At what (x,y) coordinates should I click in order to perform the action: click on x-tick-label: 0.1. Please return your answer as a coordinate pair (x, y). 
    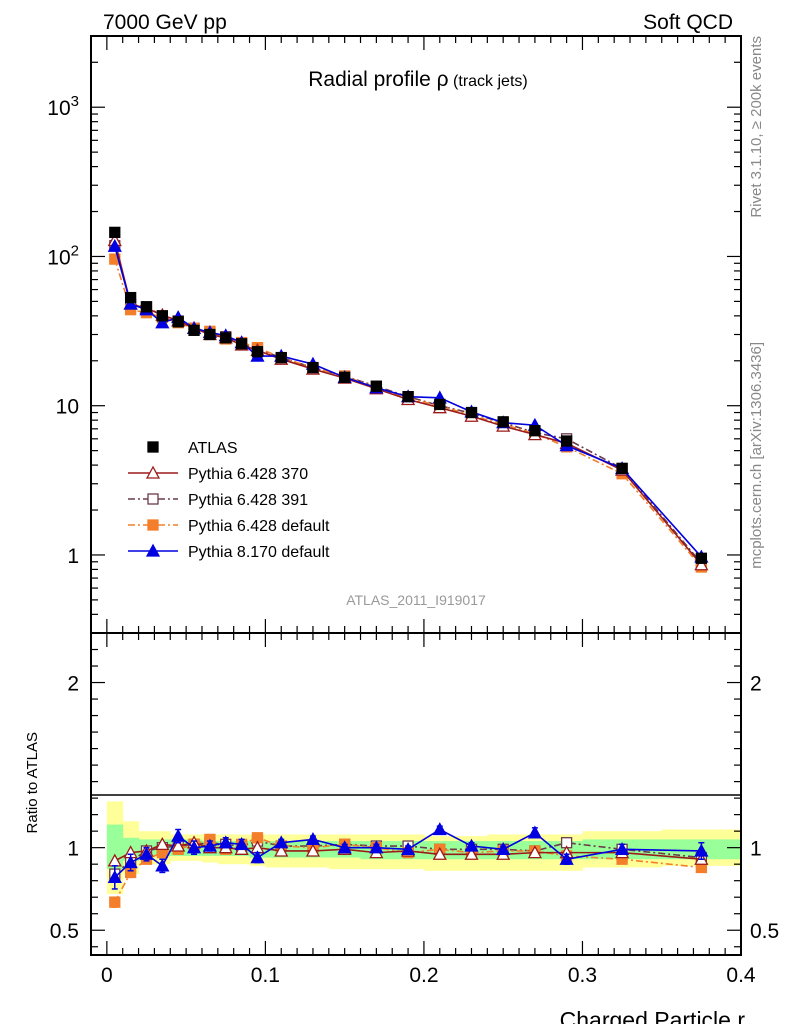
    Looking at the image, I should click on (265, 975).